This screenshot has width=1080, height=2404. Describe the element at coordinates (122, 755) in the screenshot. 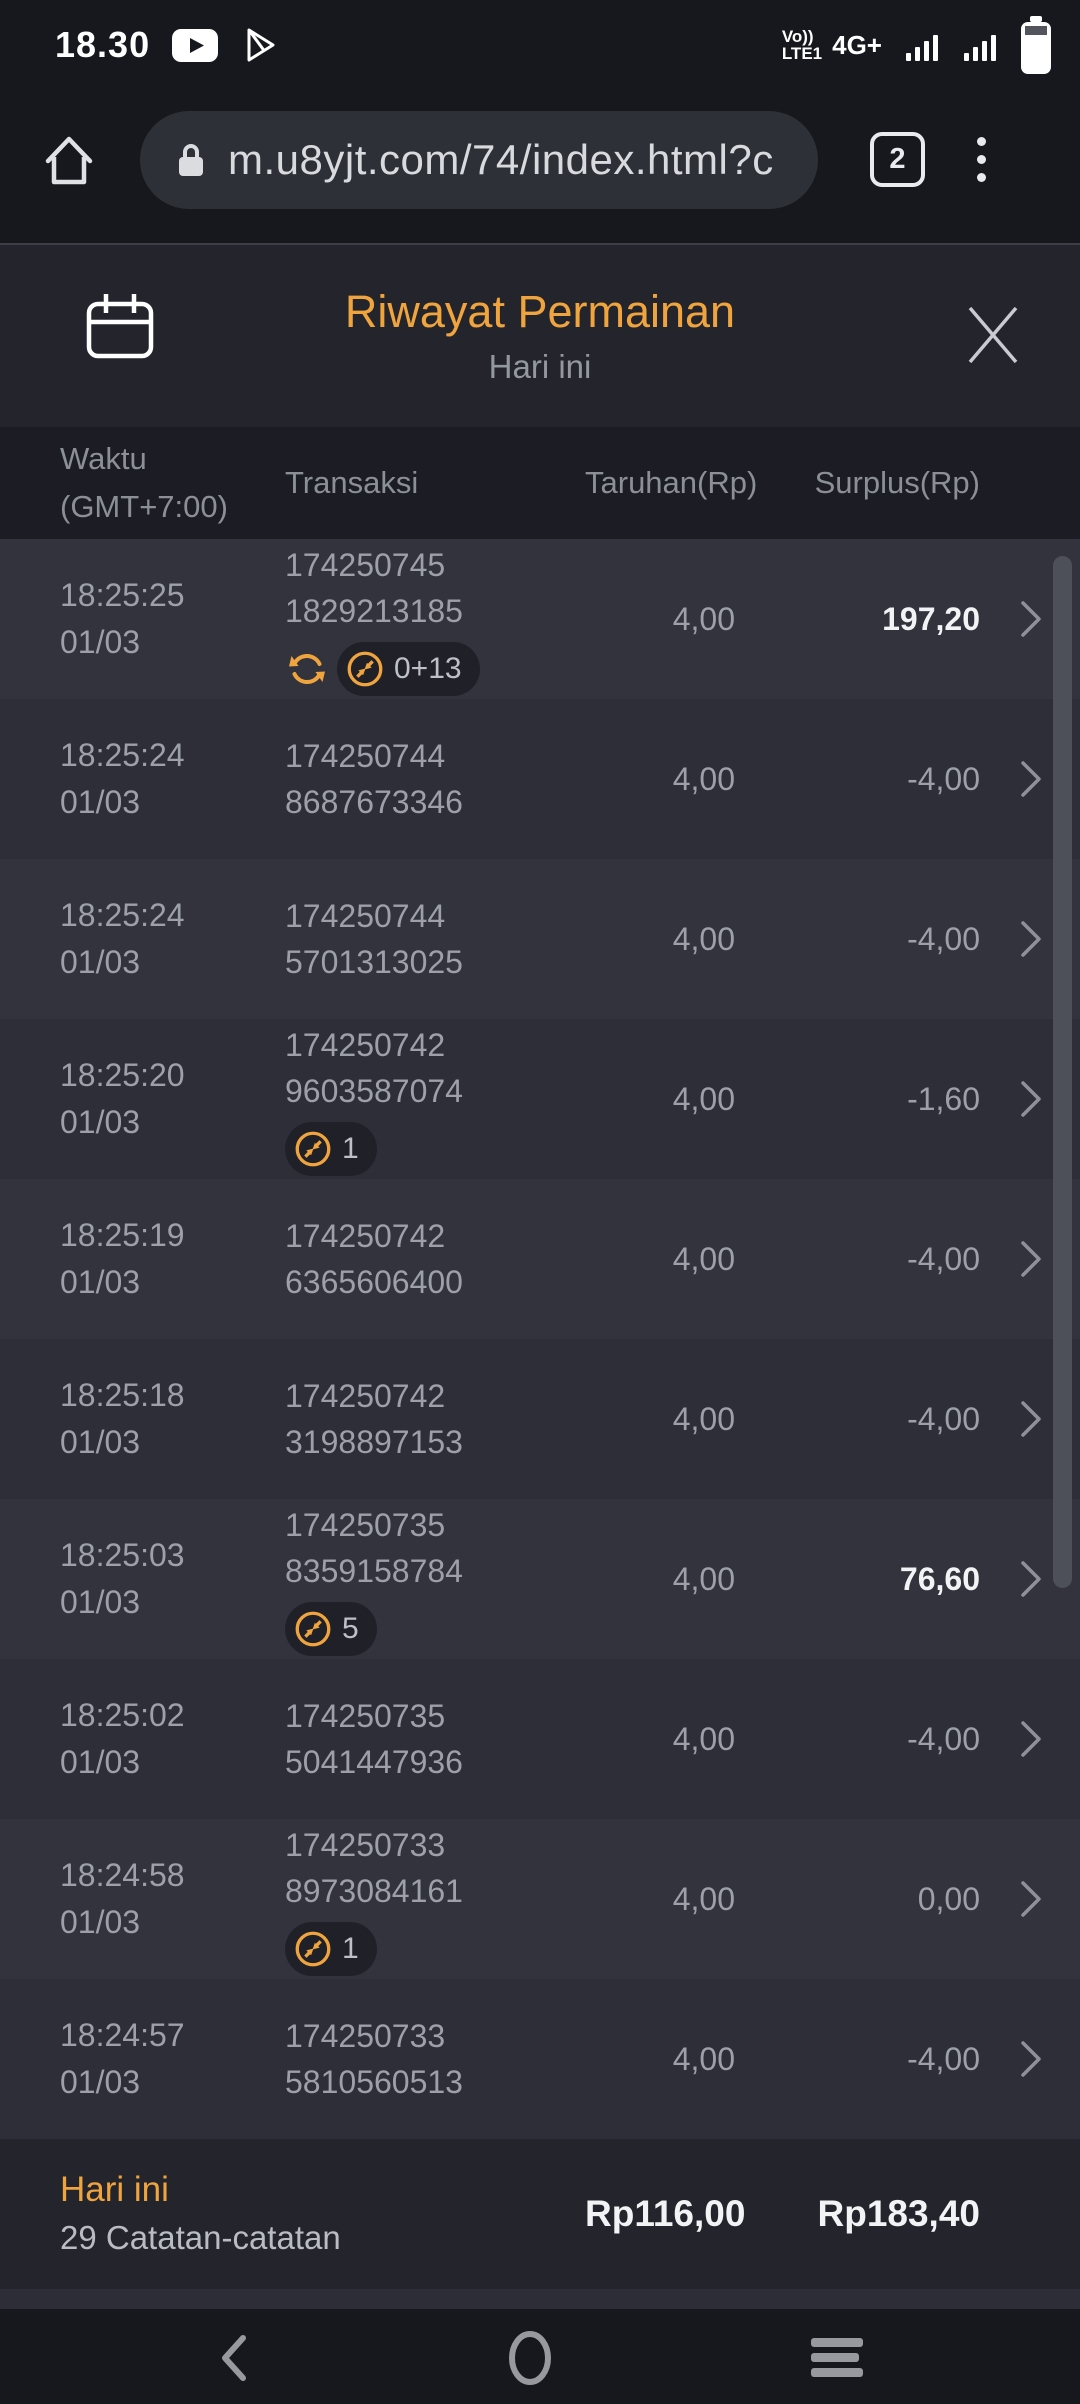

I see `row-time: 18:25:24` at that location.